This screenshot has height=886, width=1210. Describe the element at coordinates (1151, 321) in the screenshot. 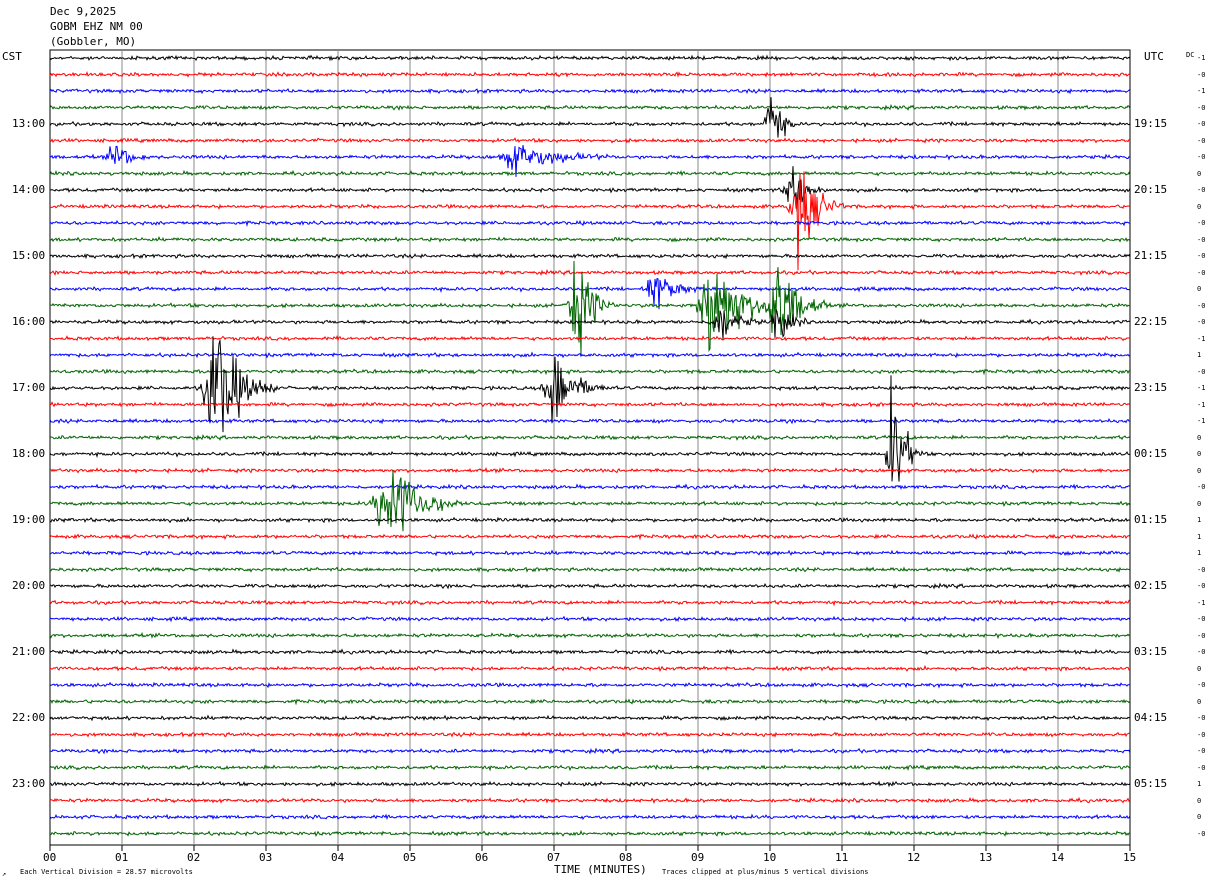

I see `right-hour-label: 22:15` at that location.